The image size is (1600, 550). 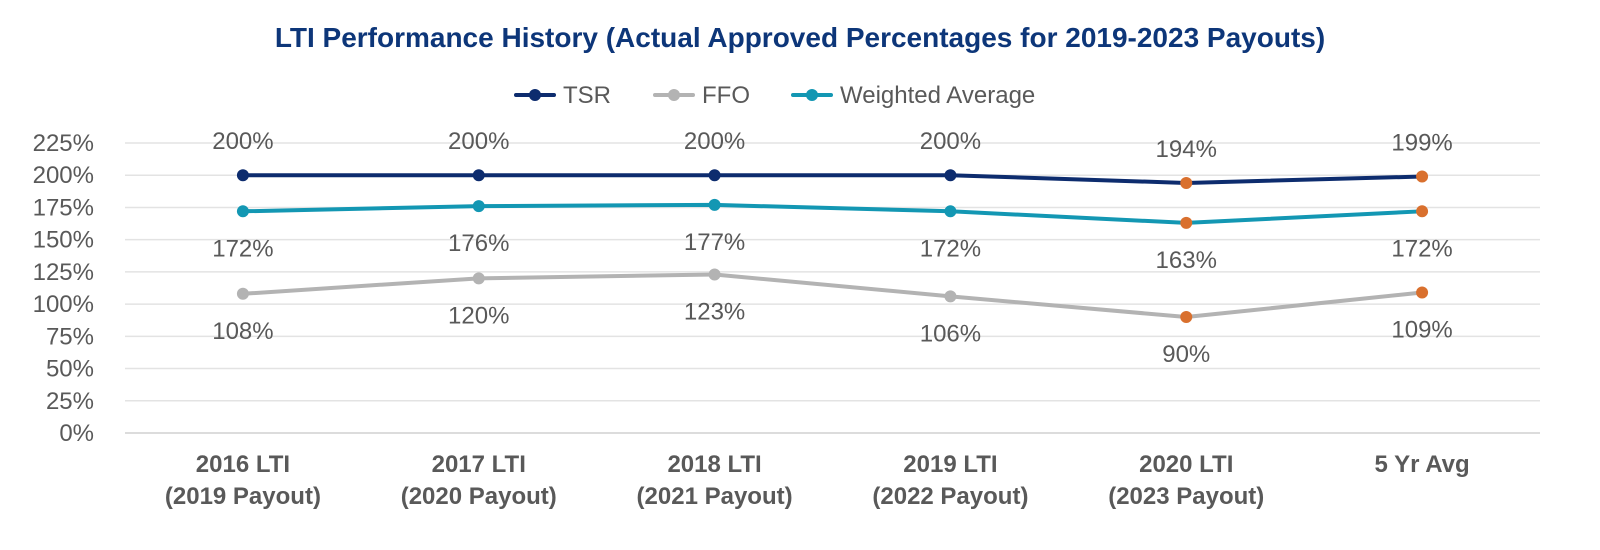 What do you see at coordinates (832, 213) in the screenshot?
I see `series-line-weighted-average` at bounding box center [832, 213].